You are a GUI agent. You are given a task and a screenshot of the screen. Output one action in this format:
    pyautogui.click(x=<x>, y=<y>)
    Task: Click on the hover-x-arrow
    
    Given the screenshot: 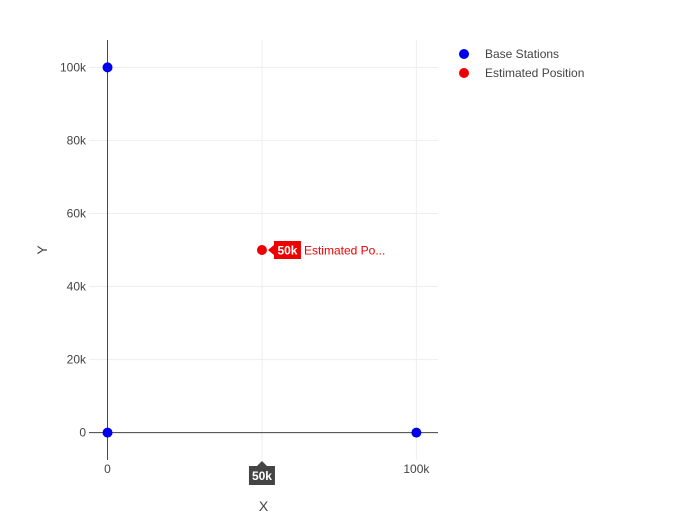 What is the action you would take?
    pyautogui.click(x=261, y=463)
    